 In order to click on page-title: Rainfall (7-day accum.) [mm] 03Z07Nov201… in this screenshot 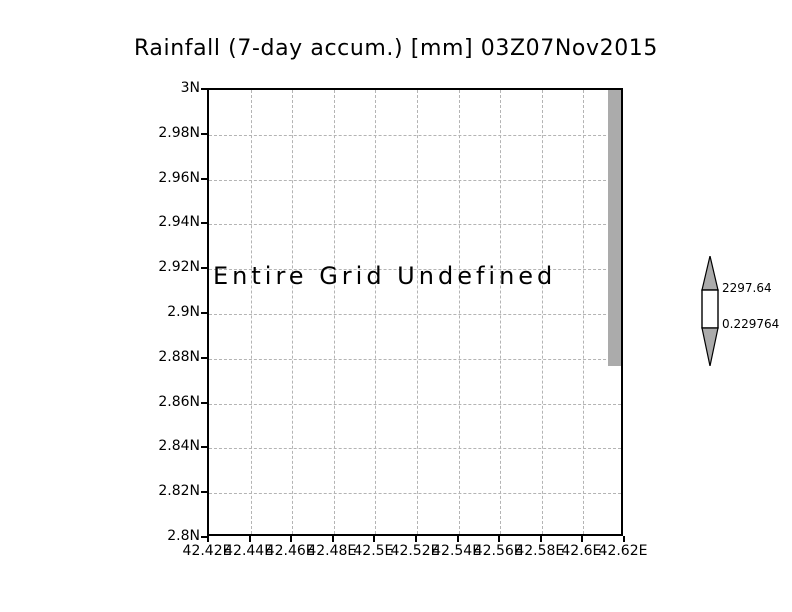, I will do `click(396, 48)`.